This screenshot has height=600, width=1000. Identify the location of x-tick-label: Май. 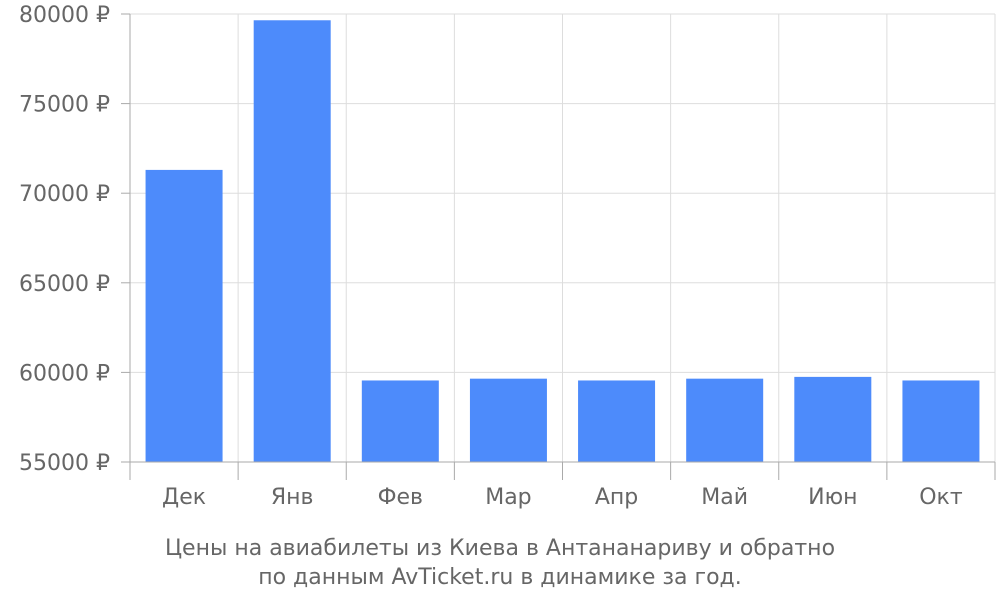
(724, 497).